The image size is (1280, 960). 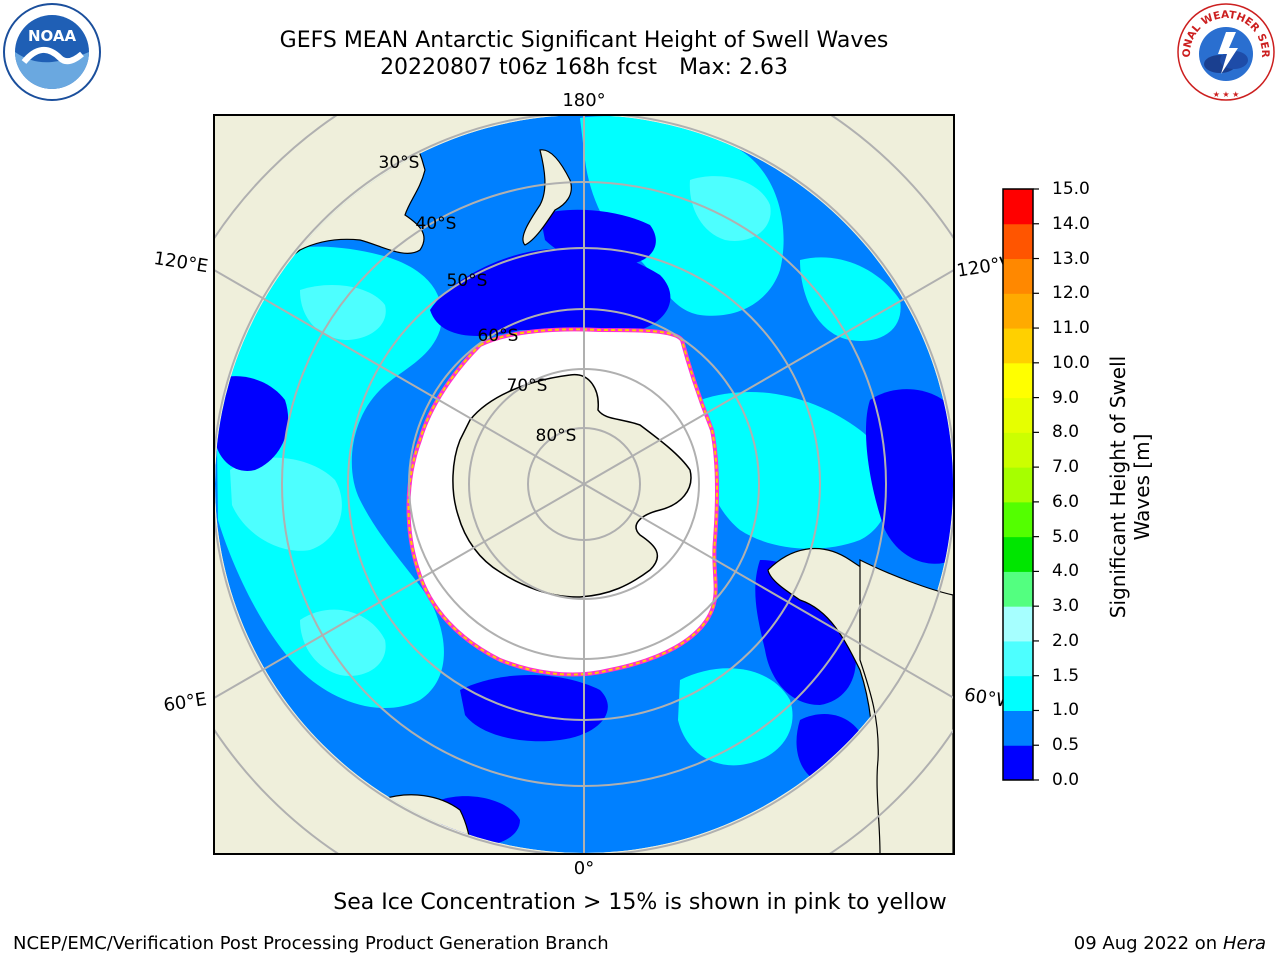 What do you see at coordinates (52, 36) in the screenshot?
I see `noaa-logo-text: NOAA` at bounding box center [52, 36].